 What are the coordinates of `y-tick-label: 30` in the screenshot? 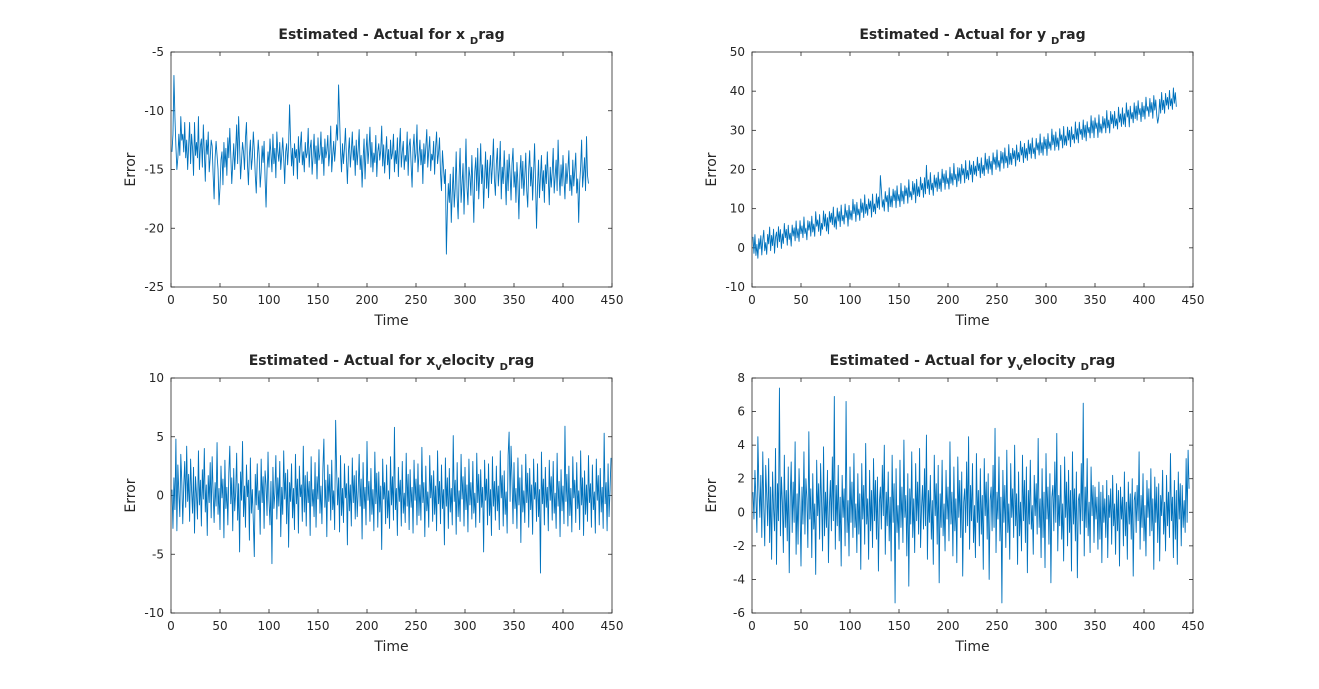 It's located at (737, 130).